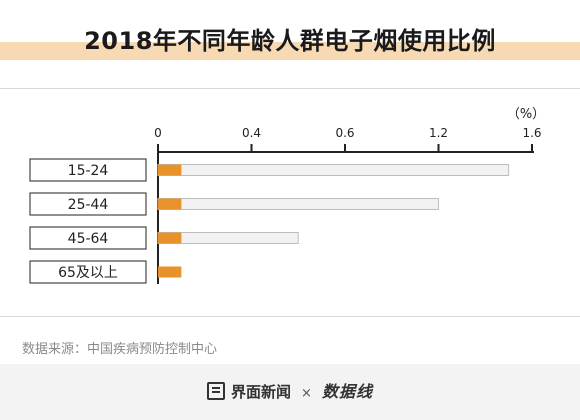  I want to click on footer-partner: 数据线, so click(347, 391).